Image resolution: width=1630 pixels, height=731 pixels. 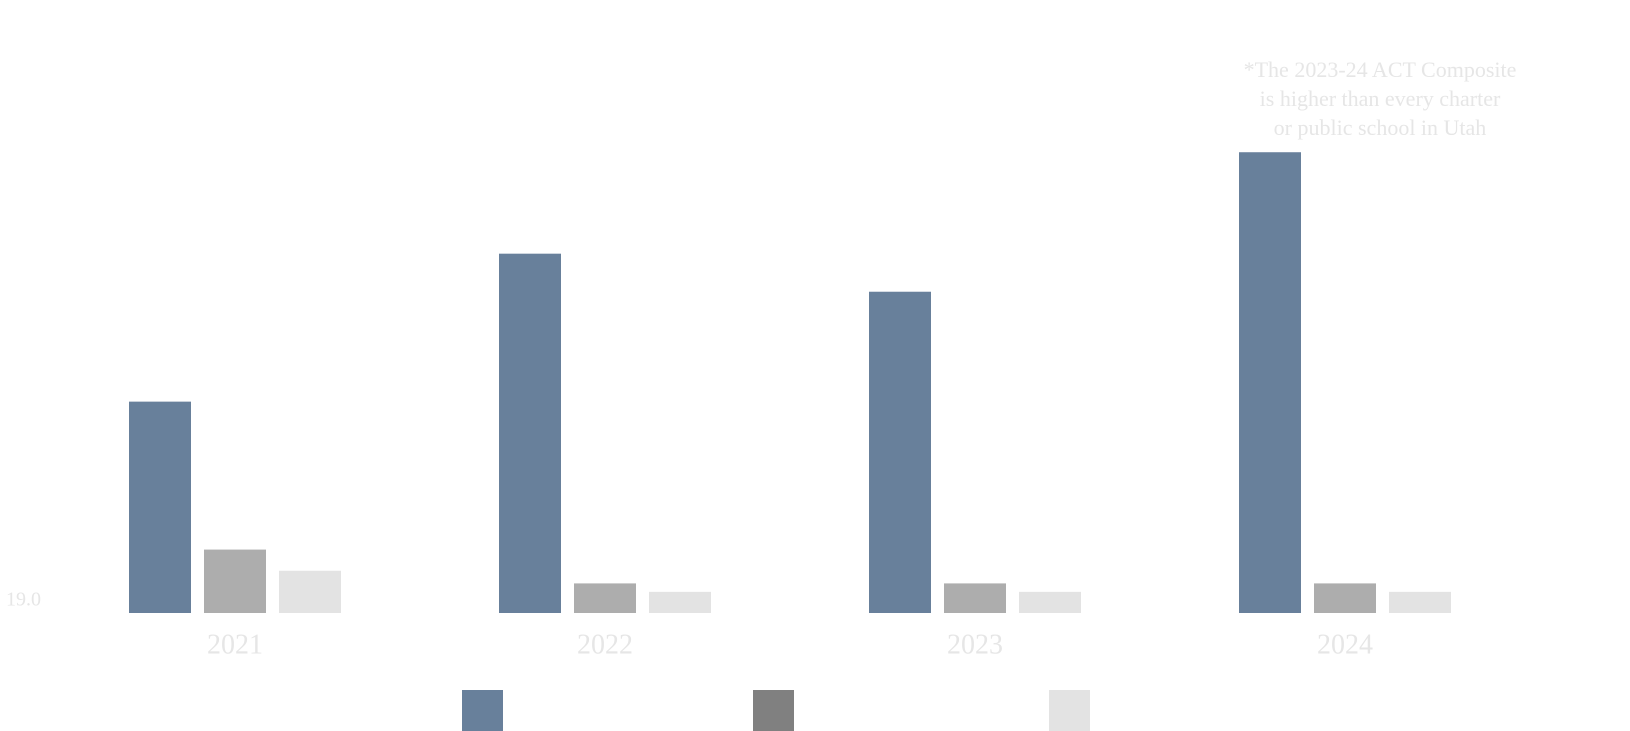 I want to click on x-tick-label: 2024, so click(x=1345, y=644).